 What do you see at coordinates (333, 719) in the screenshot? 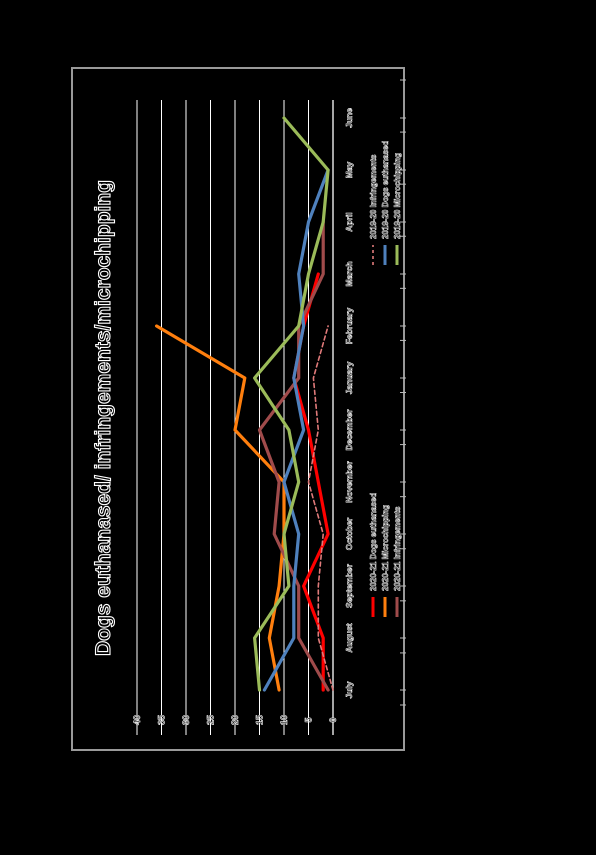
I see `y-tick-label: 0` at bounding box center [333, 719].